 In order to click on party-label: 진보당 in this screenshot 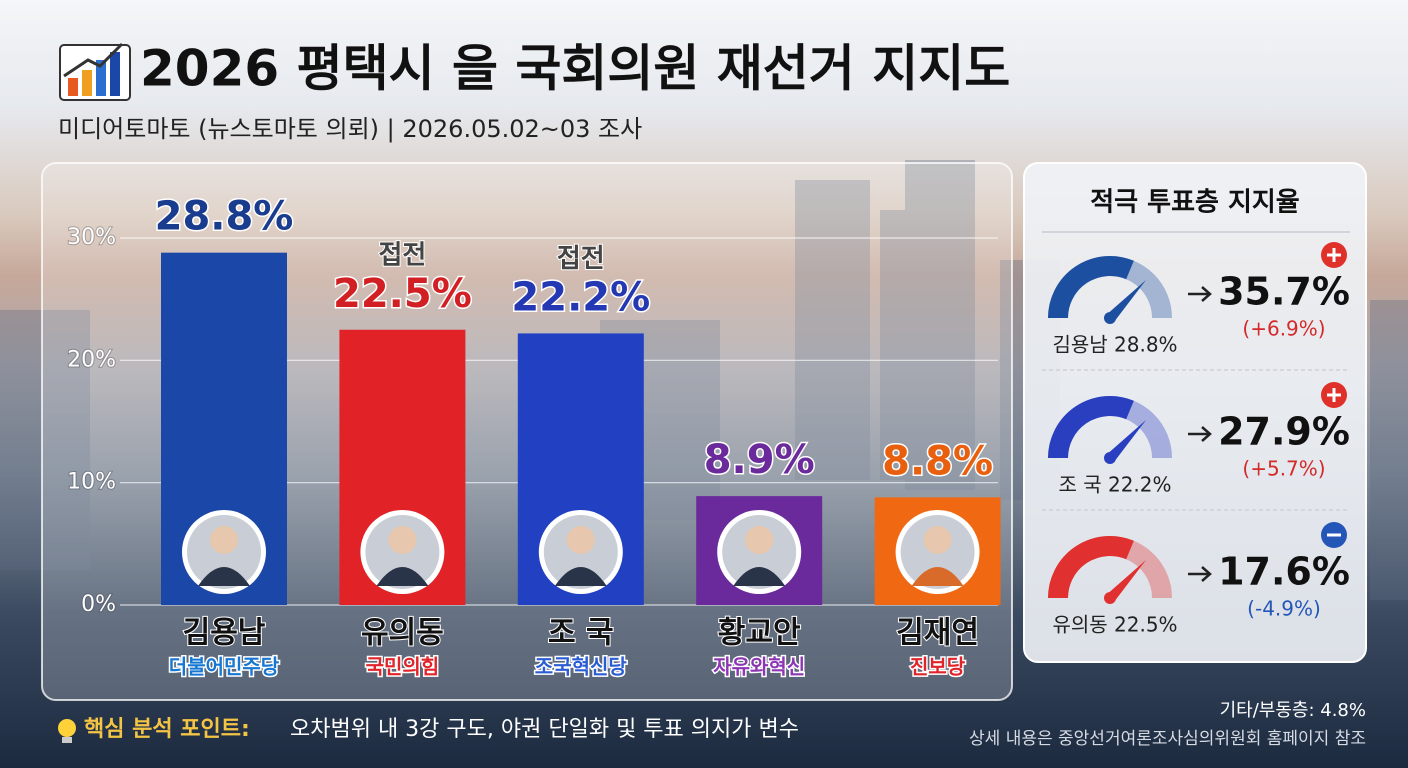, I will do `click(938, 667)`.